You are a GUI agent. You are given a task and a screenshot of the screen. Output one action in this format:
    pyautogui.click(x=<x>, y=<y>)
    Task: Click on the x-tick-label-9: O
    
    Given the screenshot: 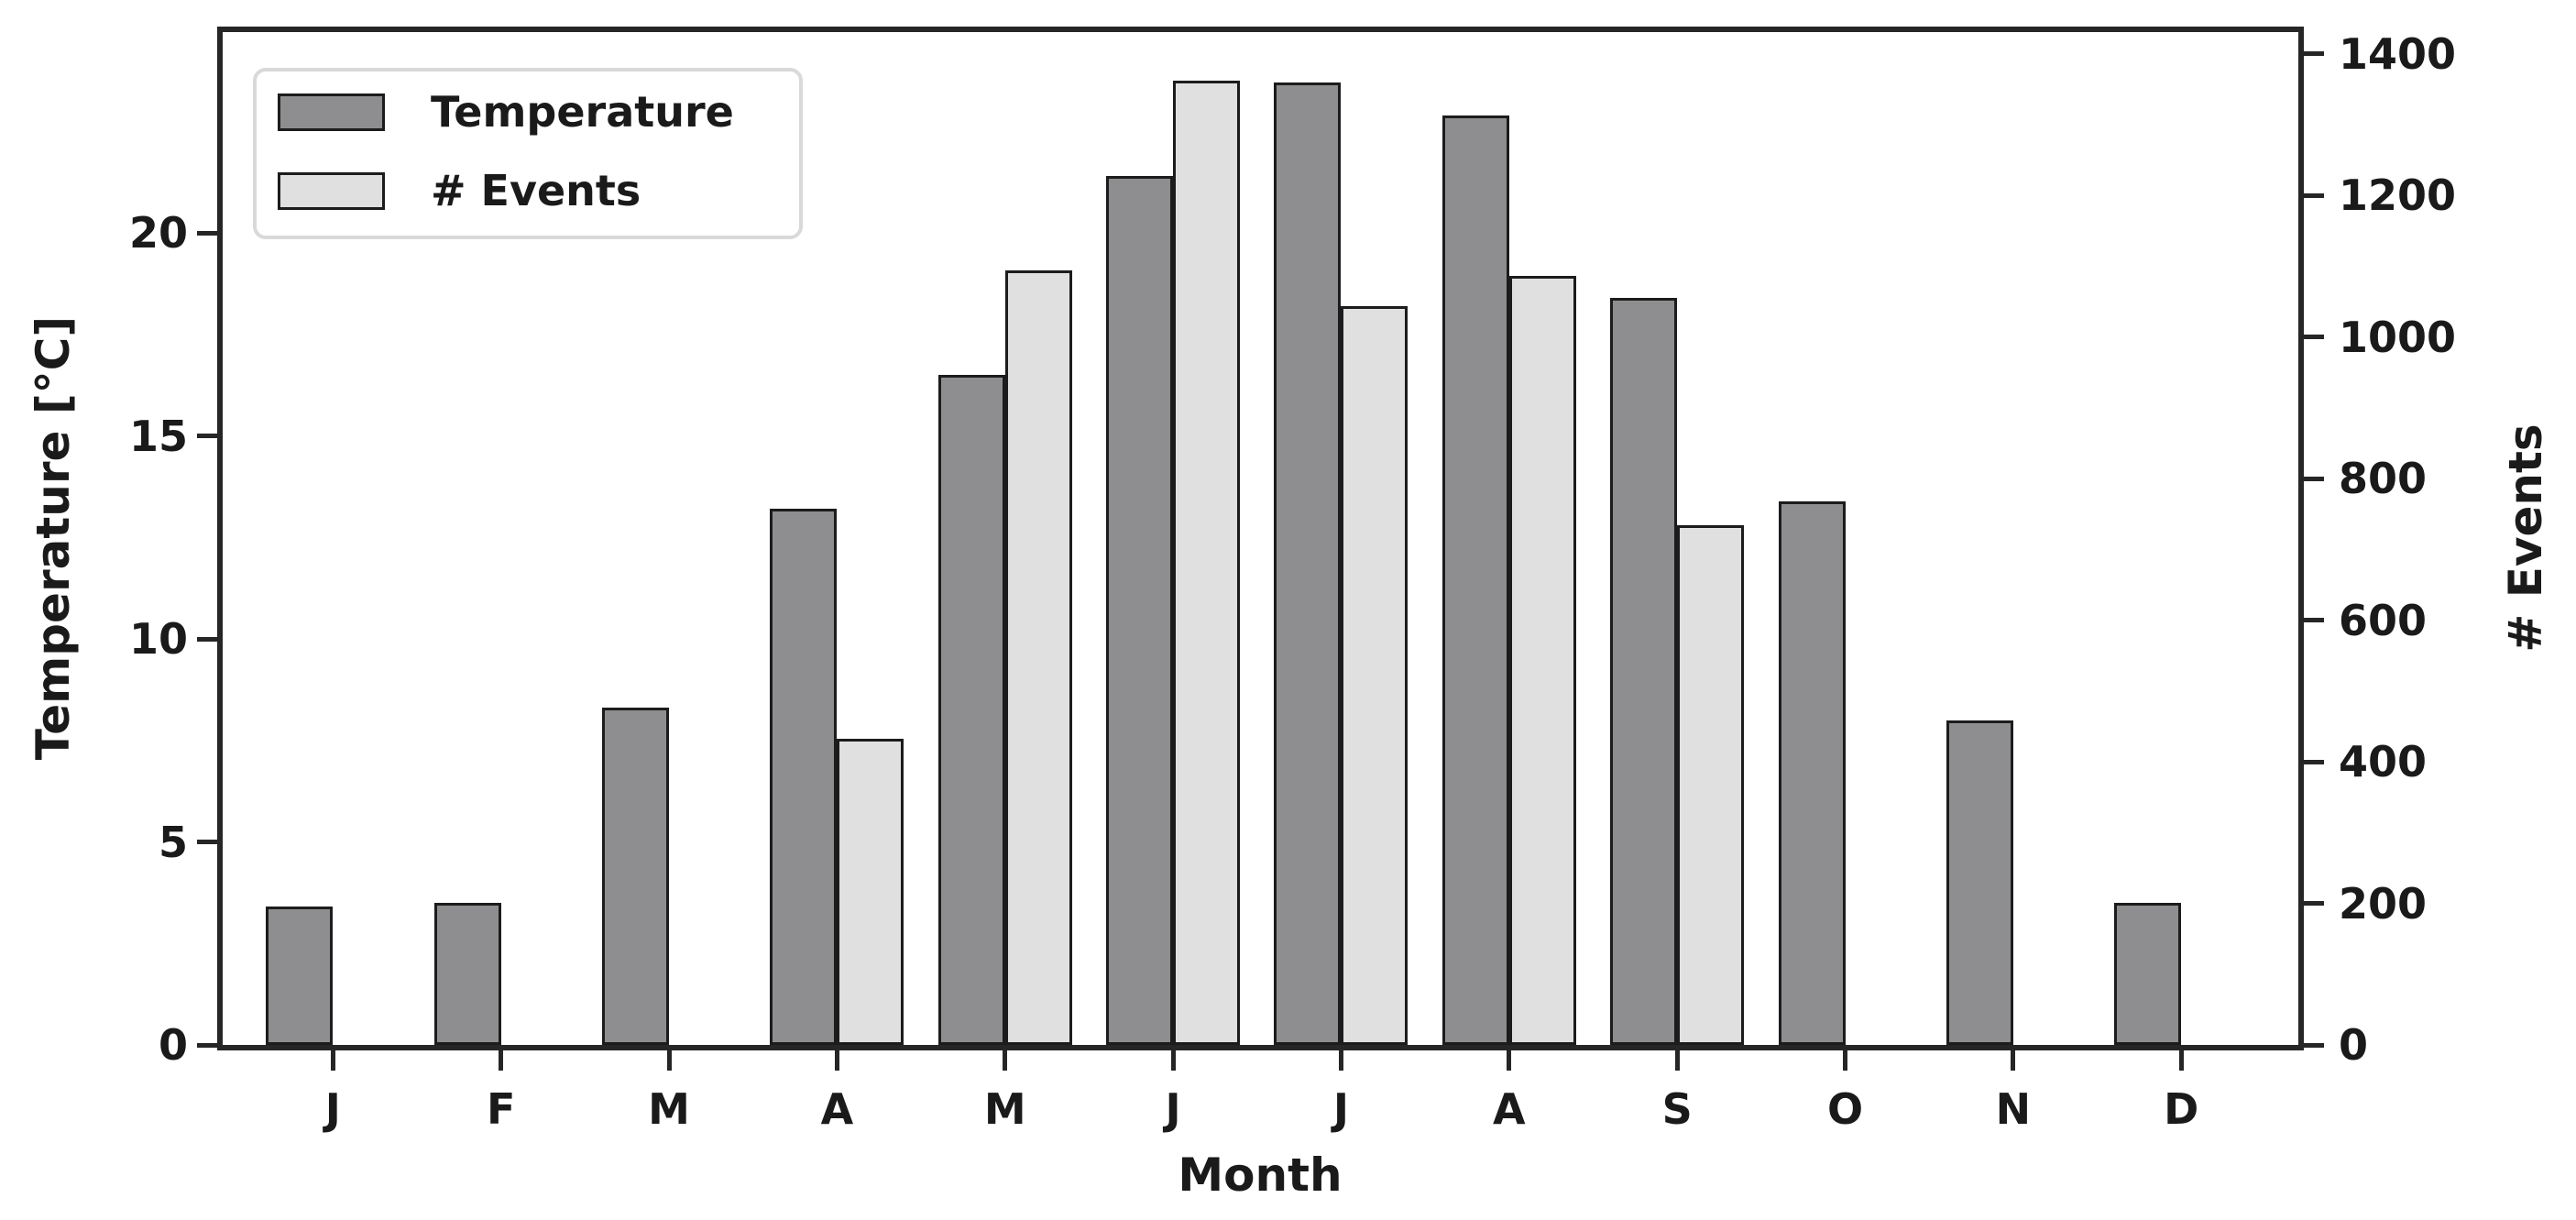 What is the action you would take?
    pyautogui.click(x=1845, y=1109)
    